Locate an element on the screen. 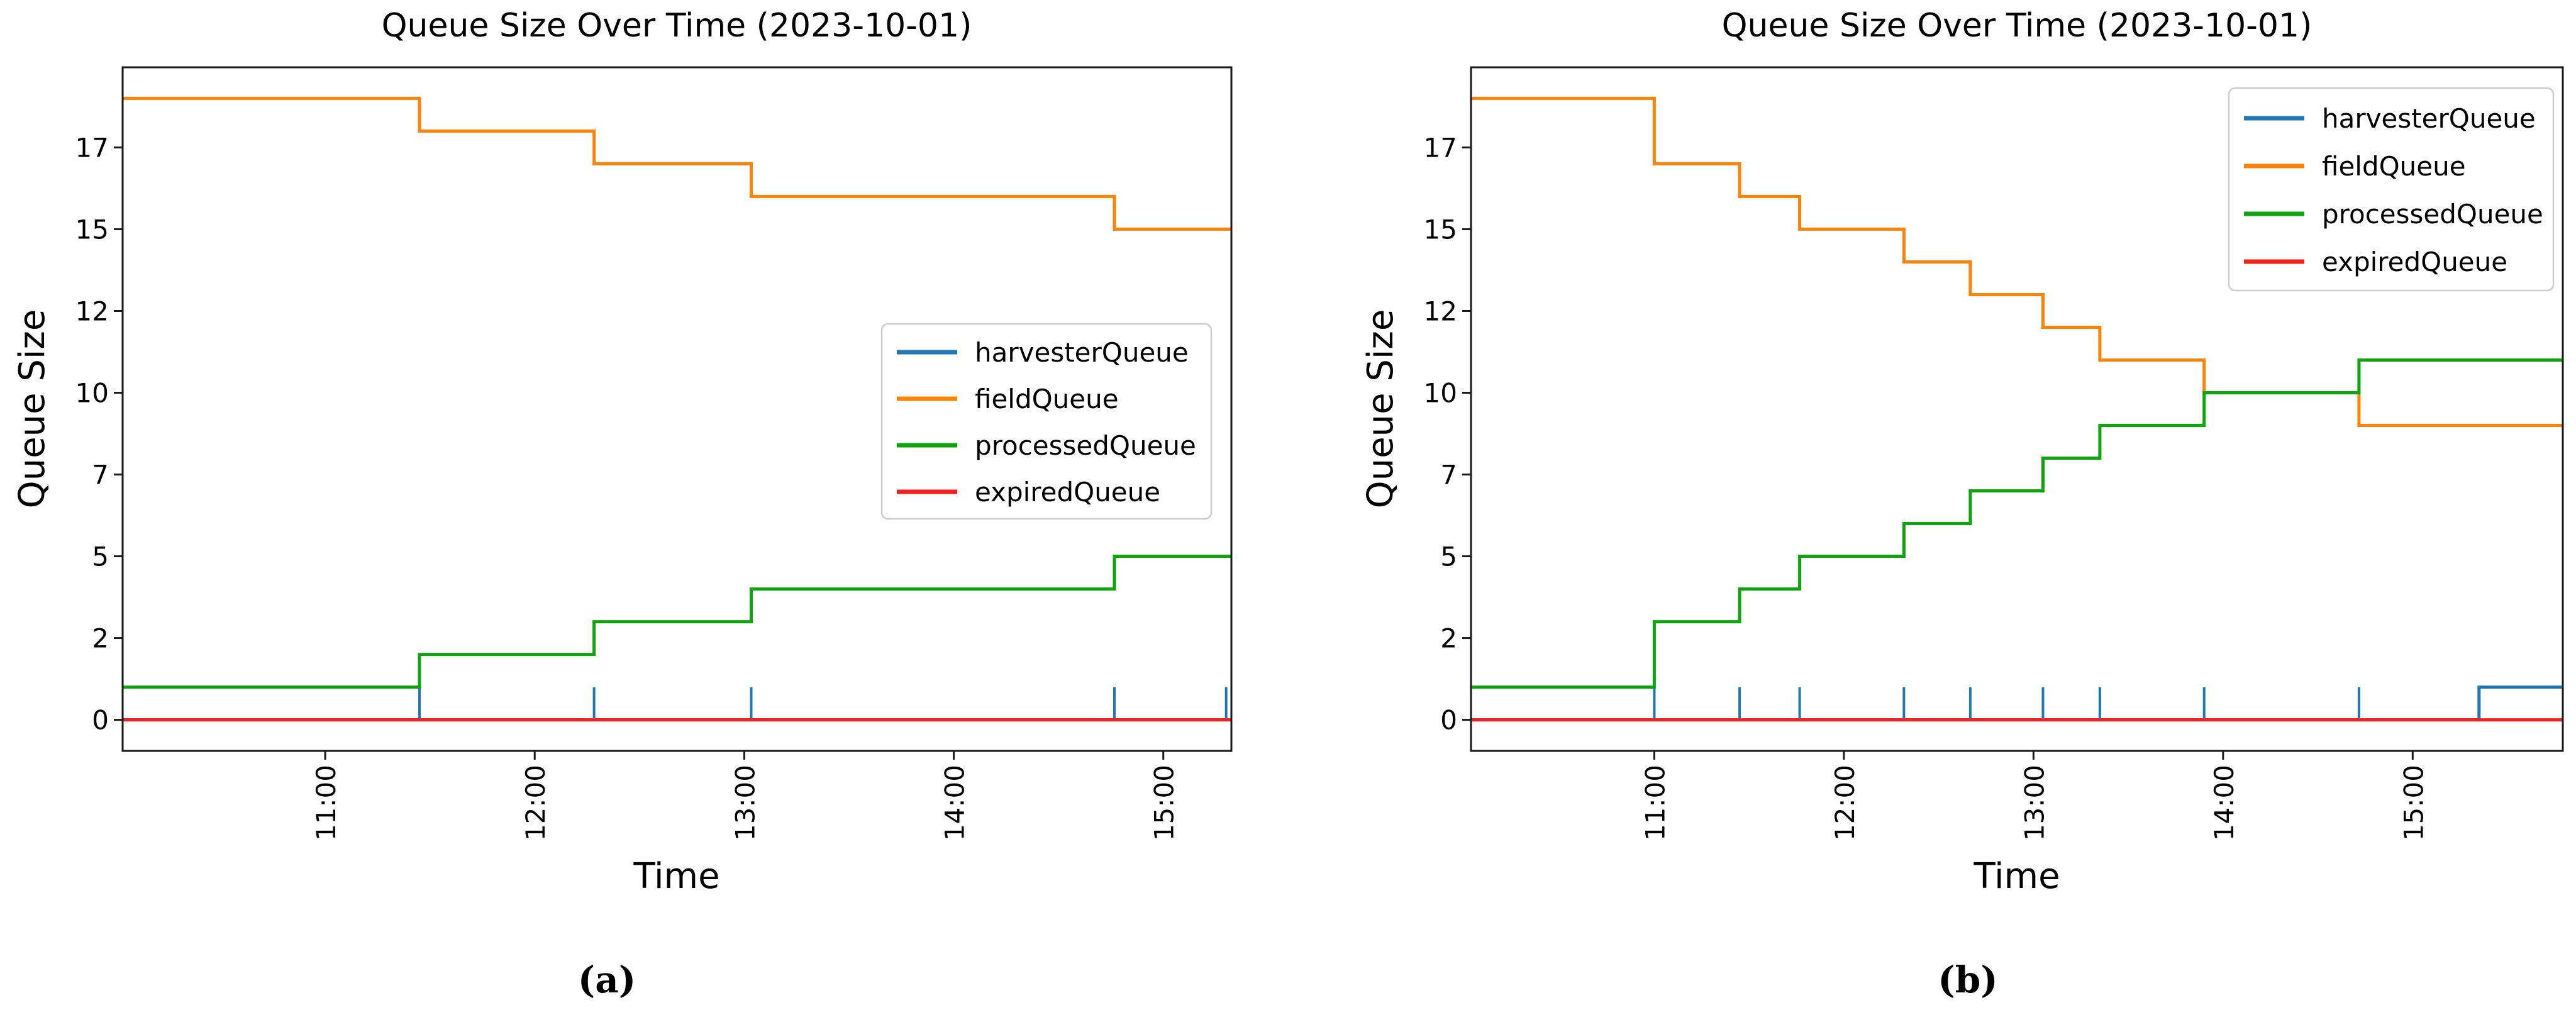 Image resolution: width=2576 pixels, height=1010 pixels. series-harvesterQueue-line is located at coordinates (2017, 703).